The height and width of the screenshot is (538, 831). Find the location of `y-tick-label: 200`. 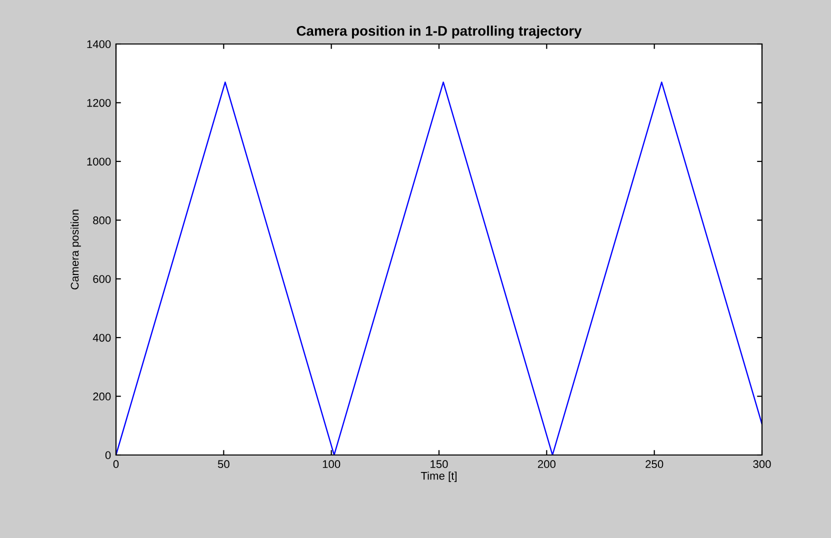

y-tick-label: 200 is located at coordinates (102, 396).